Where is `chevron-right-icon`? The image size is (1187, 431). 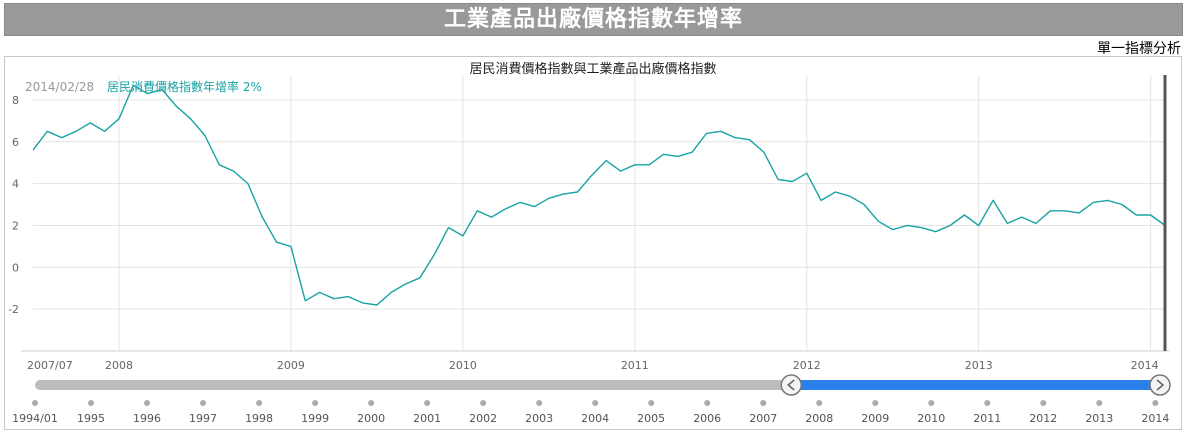 chevron-right-icon is located at coordinates (1160, 385).